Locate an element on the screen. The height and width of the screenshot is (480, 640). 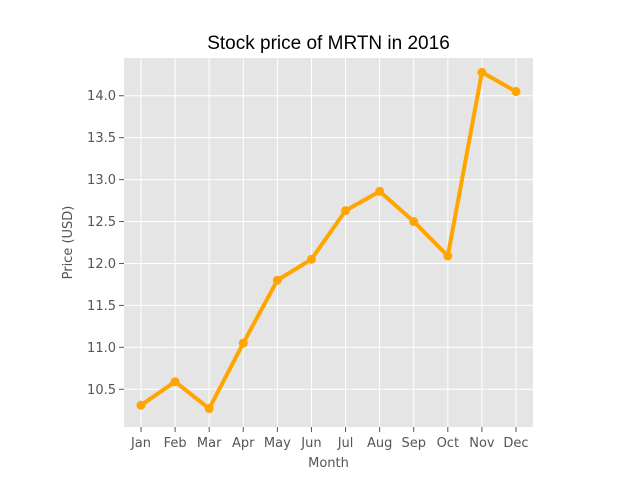
x-tick-label: Dec is located at coordinates (515, 443).